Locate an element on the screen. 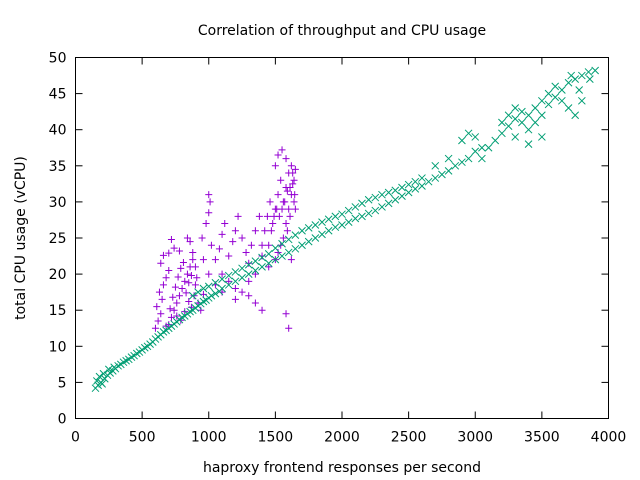 This screenshot has height=480, width=640. series-purple is located at coordinates (225, 239).